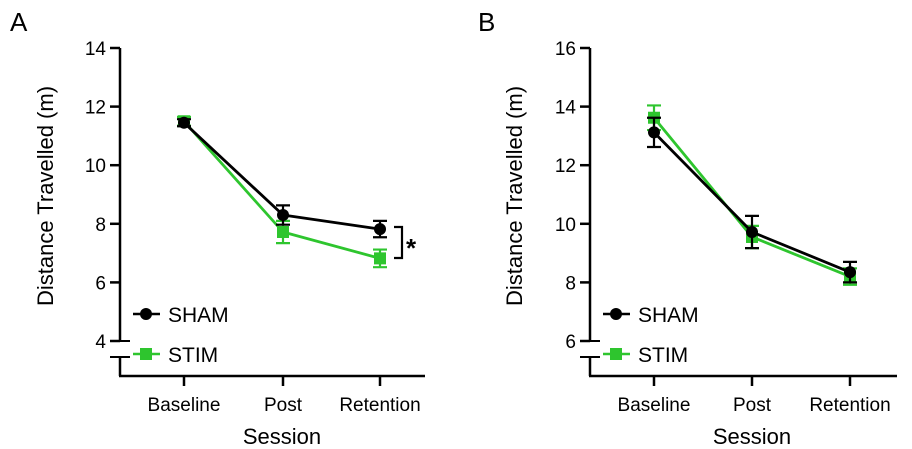  I want to click on panel-b-series, so click(752, 195).